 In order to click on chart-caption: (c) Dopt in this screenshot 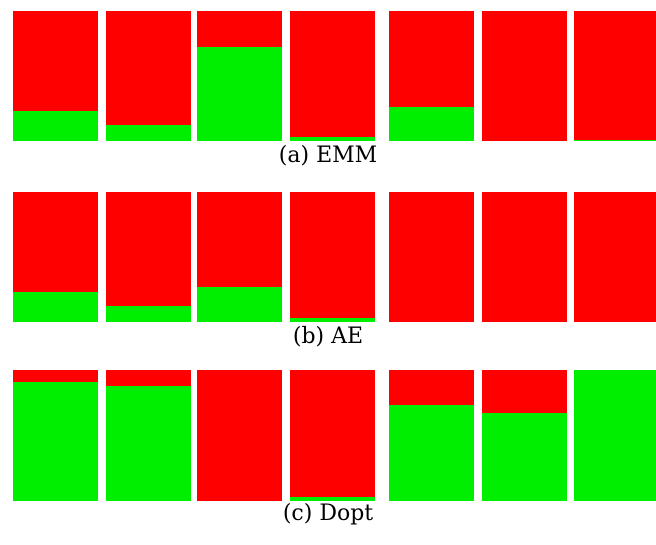, I will do `click(328, 513)`.